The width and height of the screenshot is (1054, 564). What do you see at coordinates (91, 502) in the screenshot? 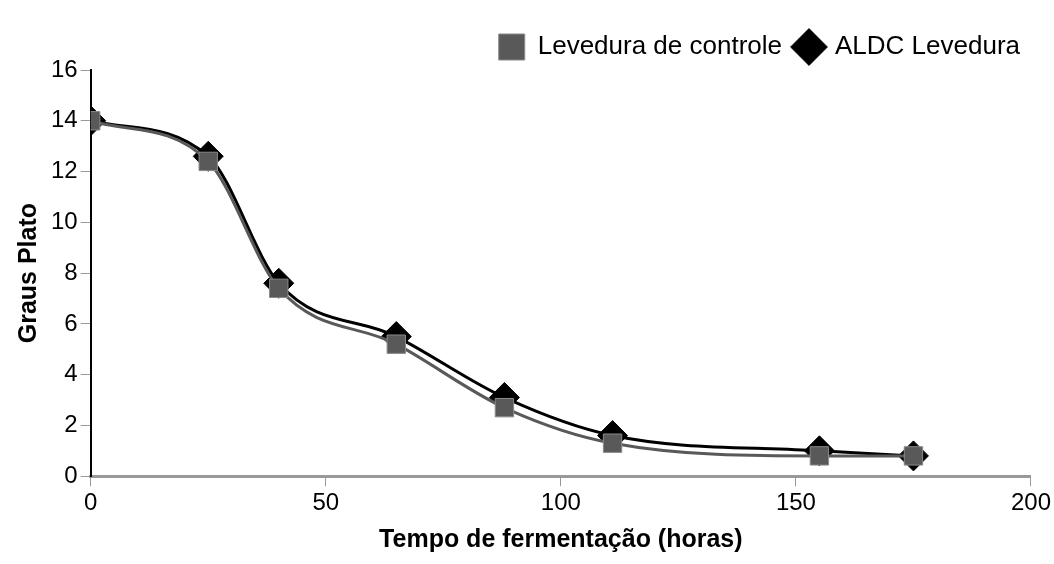
I see `x-tick-label: 0` at bounding box center [91, 502].